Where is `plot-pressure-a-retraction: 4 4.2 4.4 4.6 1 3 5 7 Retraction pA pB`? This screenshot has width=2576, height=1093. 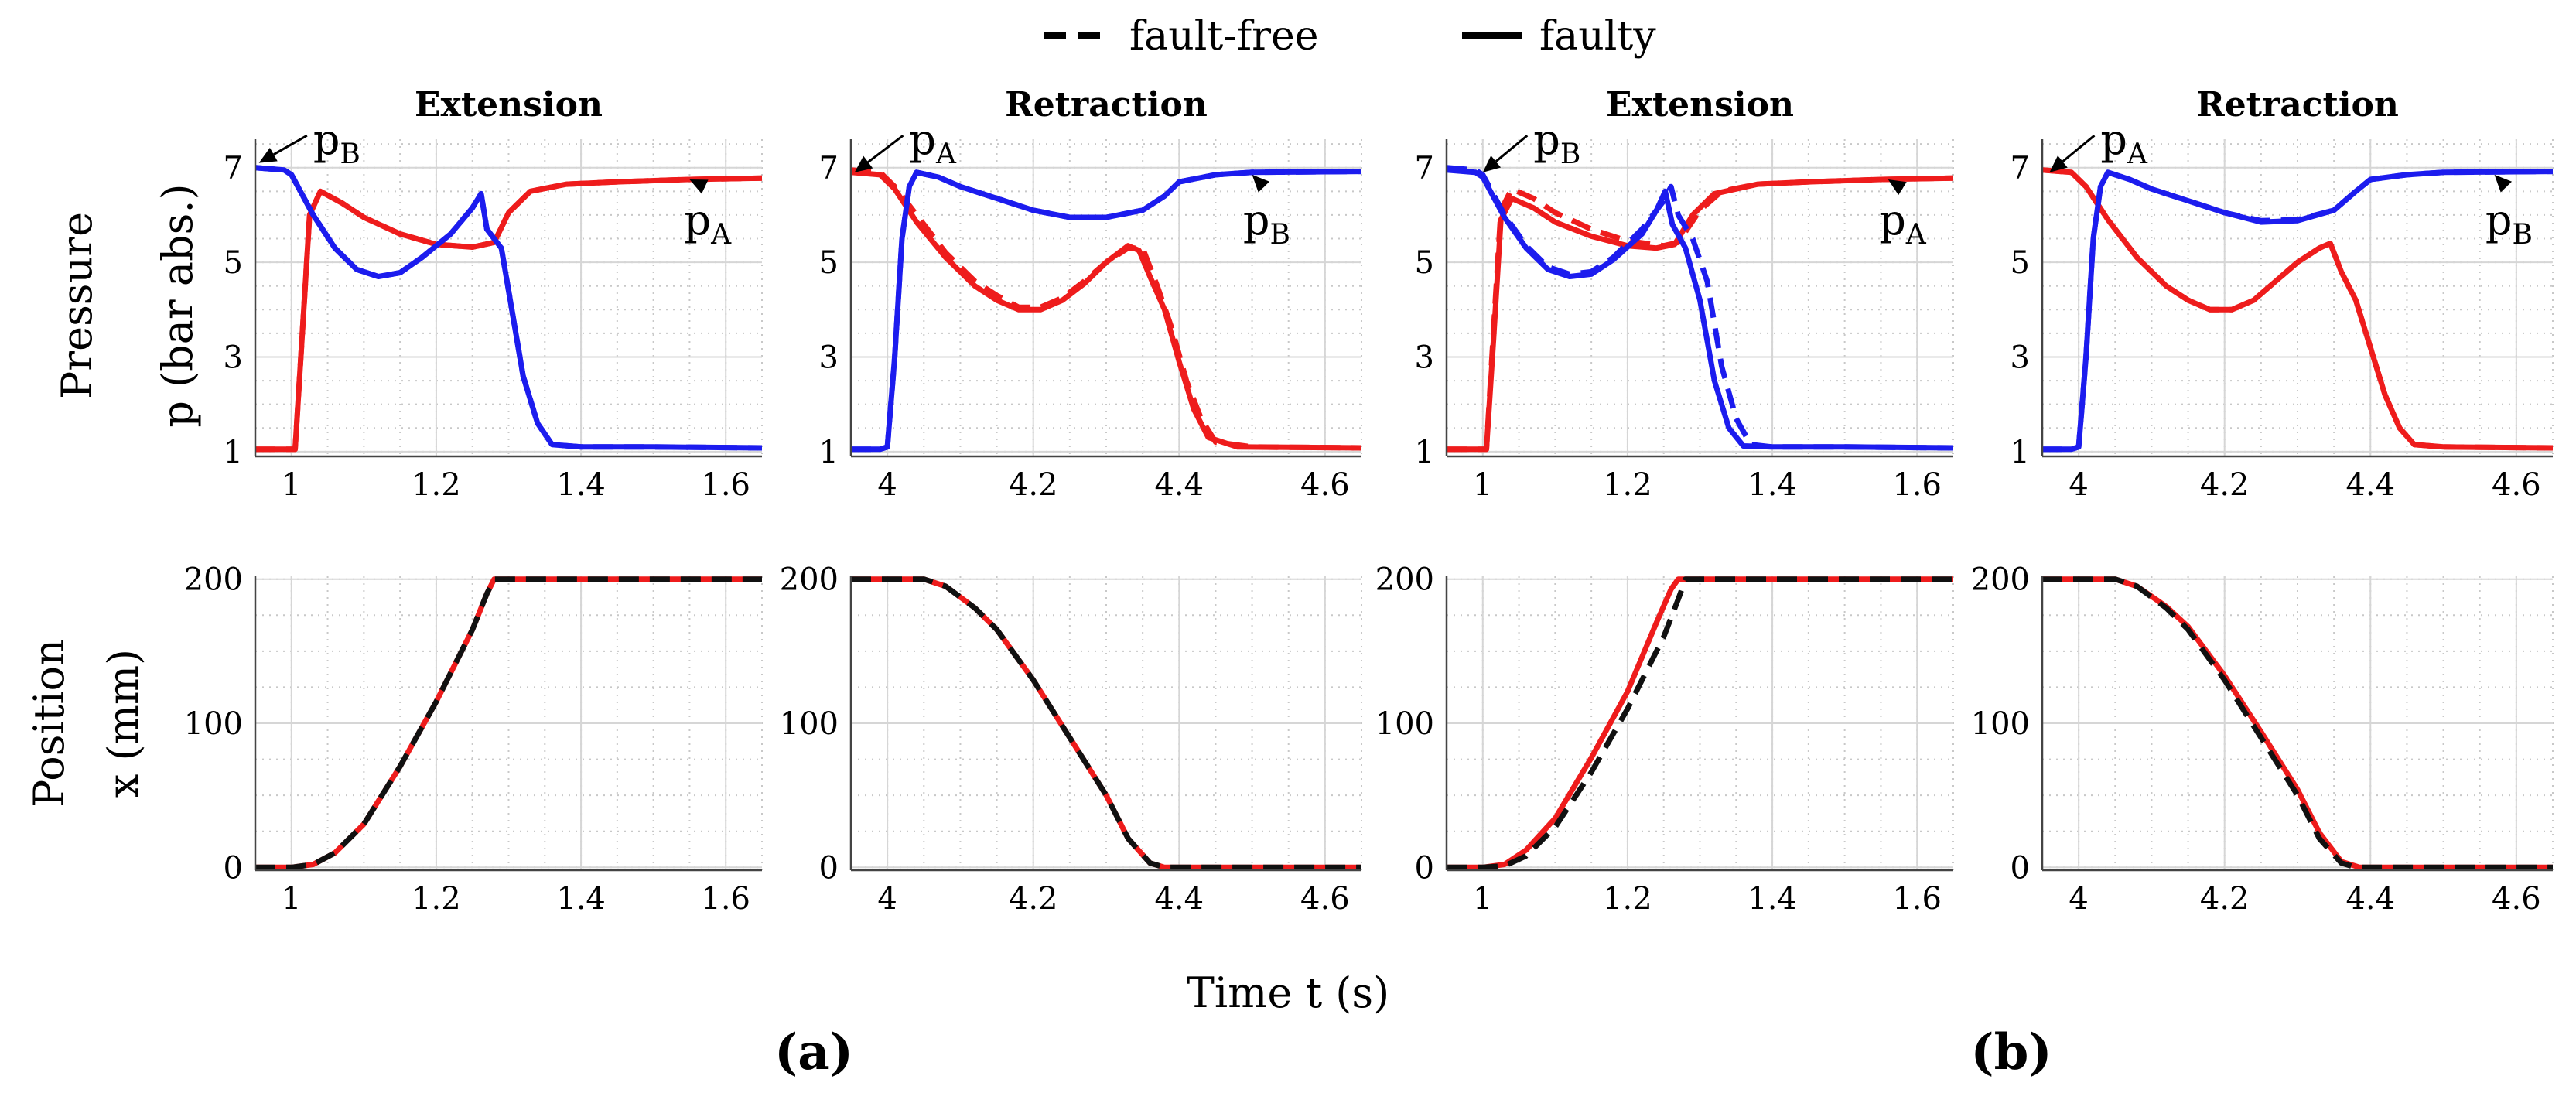 plot-pressure-a-retraction: 4 4.2 4.4 4.6 1 3 5 7 Retraction pA pB is located at coordinates (1090, 294).